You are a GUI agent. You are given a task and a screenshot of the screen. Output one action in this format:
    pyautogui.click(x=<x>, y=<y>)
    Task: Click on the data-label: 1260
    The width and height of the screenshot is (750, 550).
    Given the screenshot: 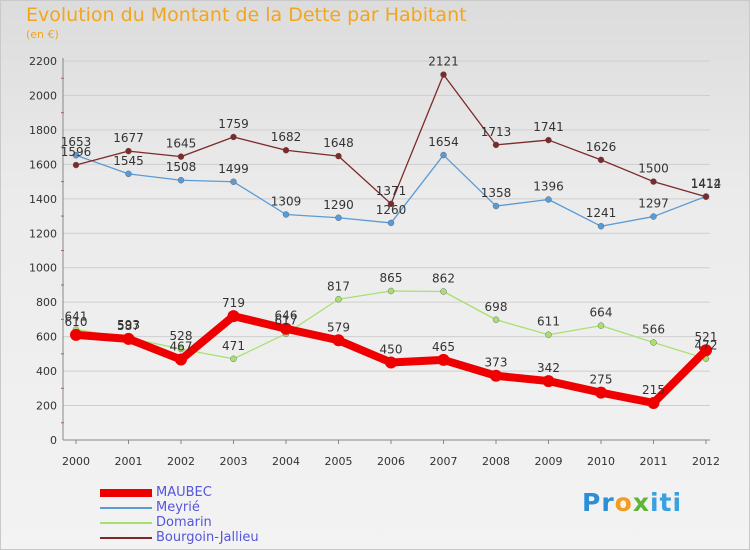 What is the action you would take?
    pyautogui.click(x=391, y=210)
    